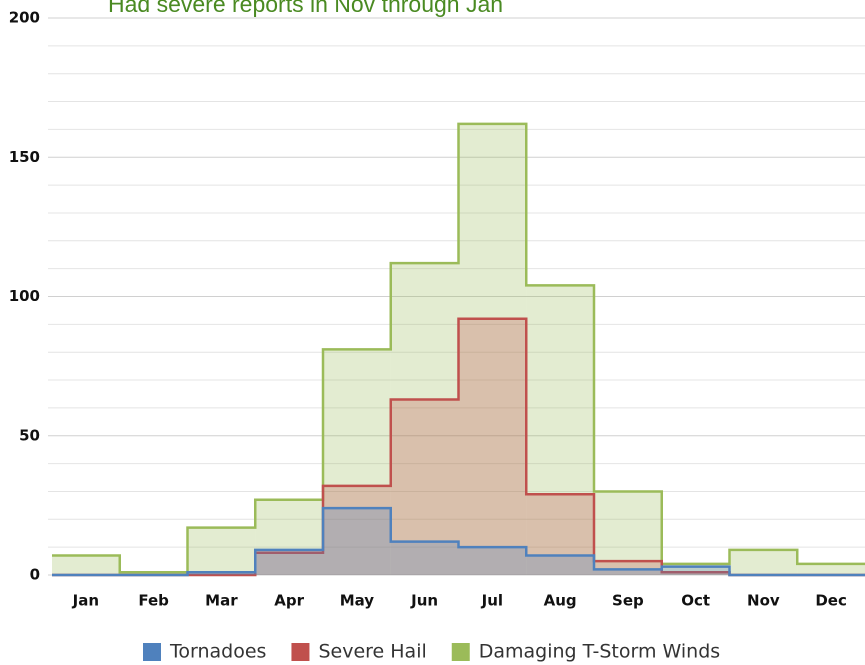  What do you see at coordinates (153, 601) in the screenshot?
I see `x-tick-label: Feb` at bounding box center [153, 601].